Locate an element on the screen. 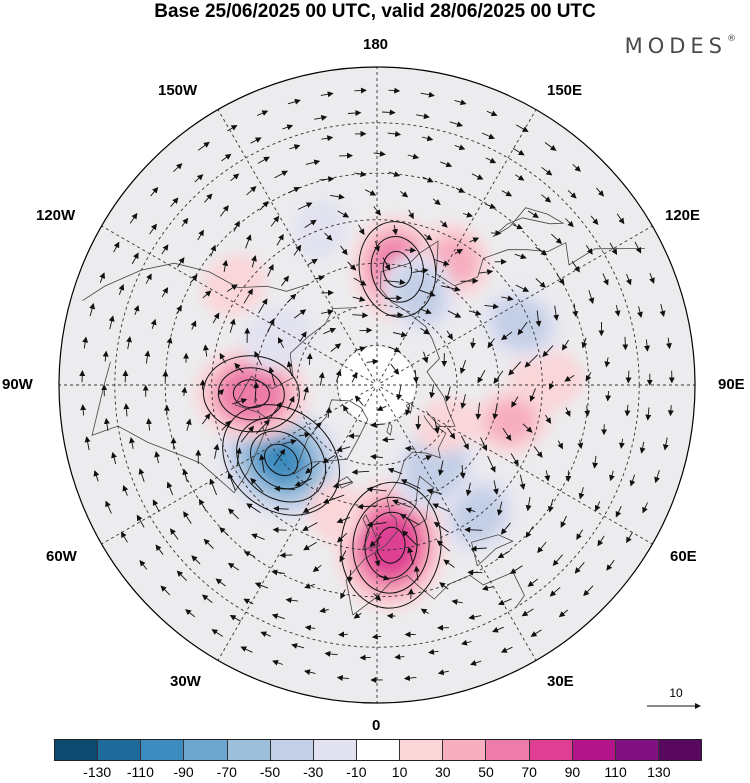 This screenshot has height=783, width=750. colorbar-tick-label: 10 is located at coordinates (399, 772).